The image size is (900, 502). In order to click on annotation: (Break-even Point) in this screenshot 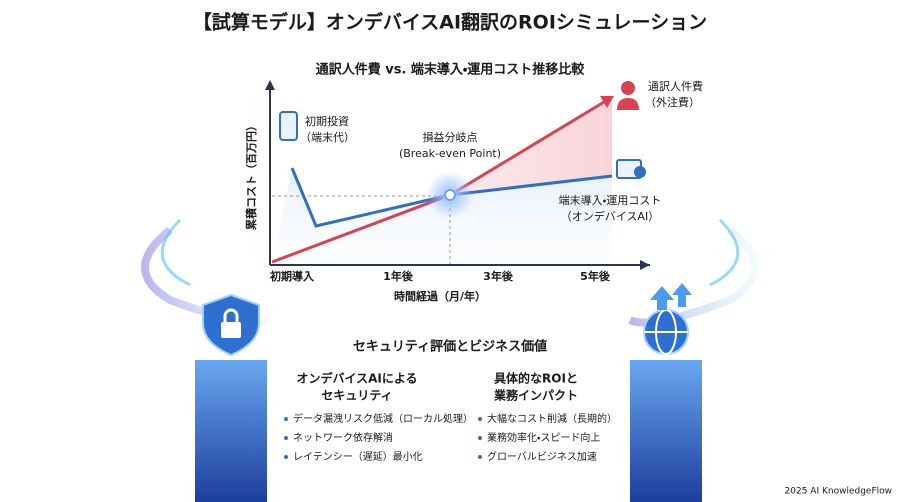, I will do `click(450, 153)`.